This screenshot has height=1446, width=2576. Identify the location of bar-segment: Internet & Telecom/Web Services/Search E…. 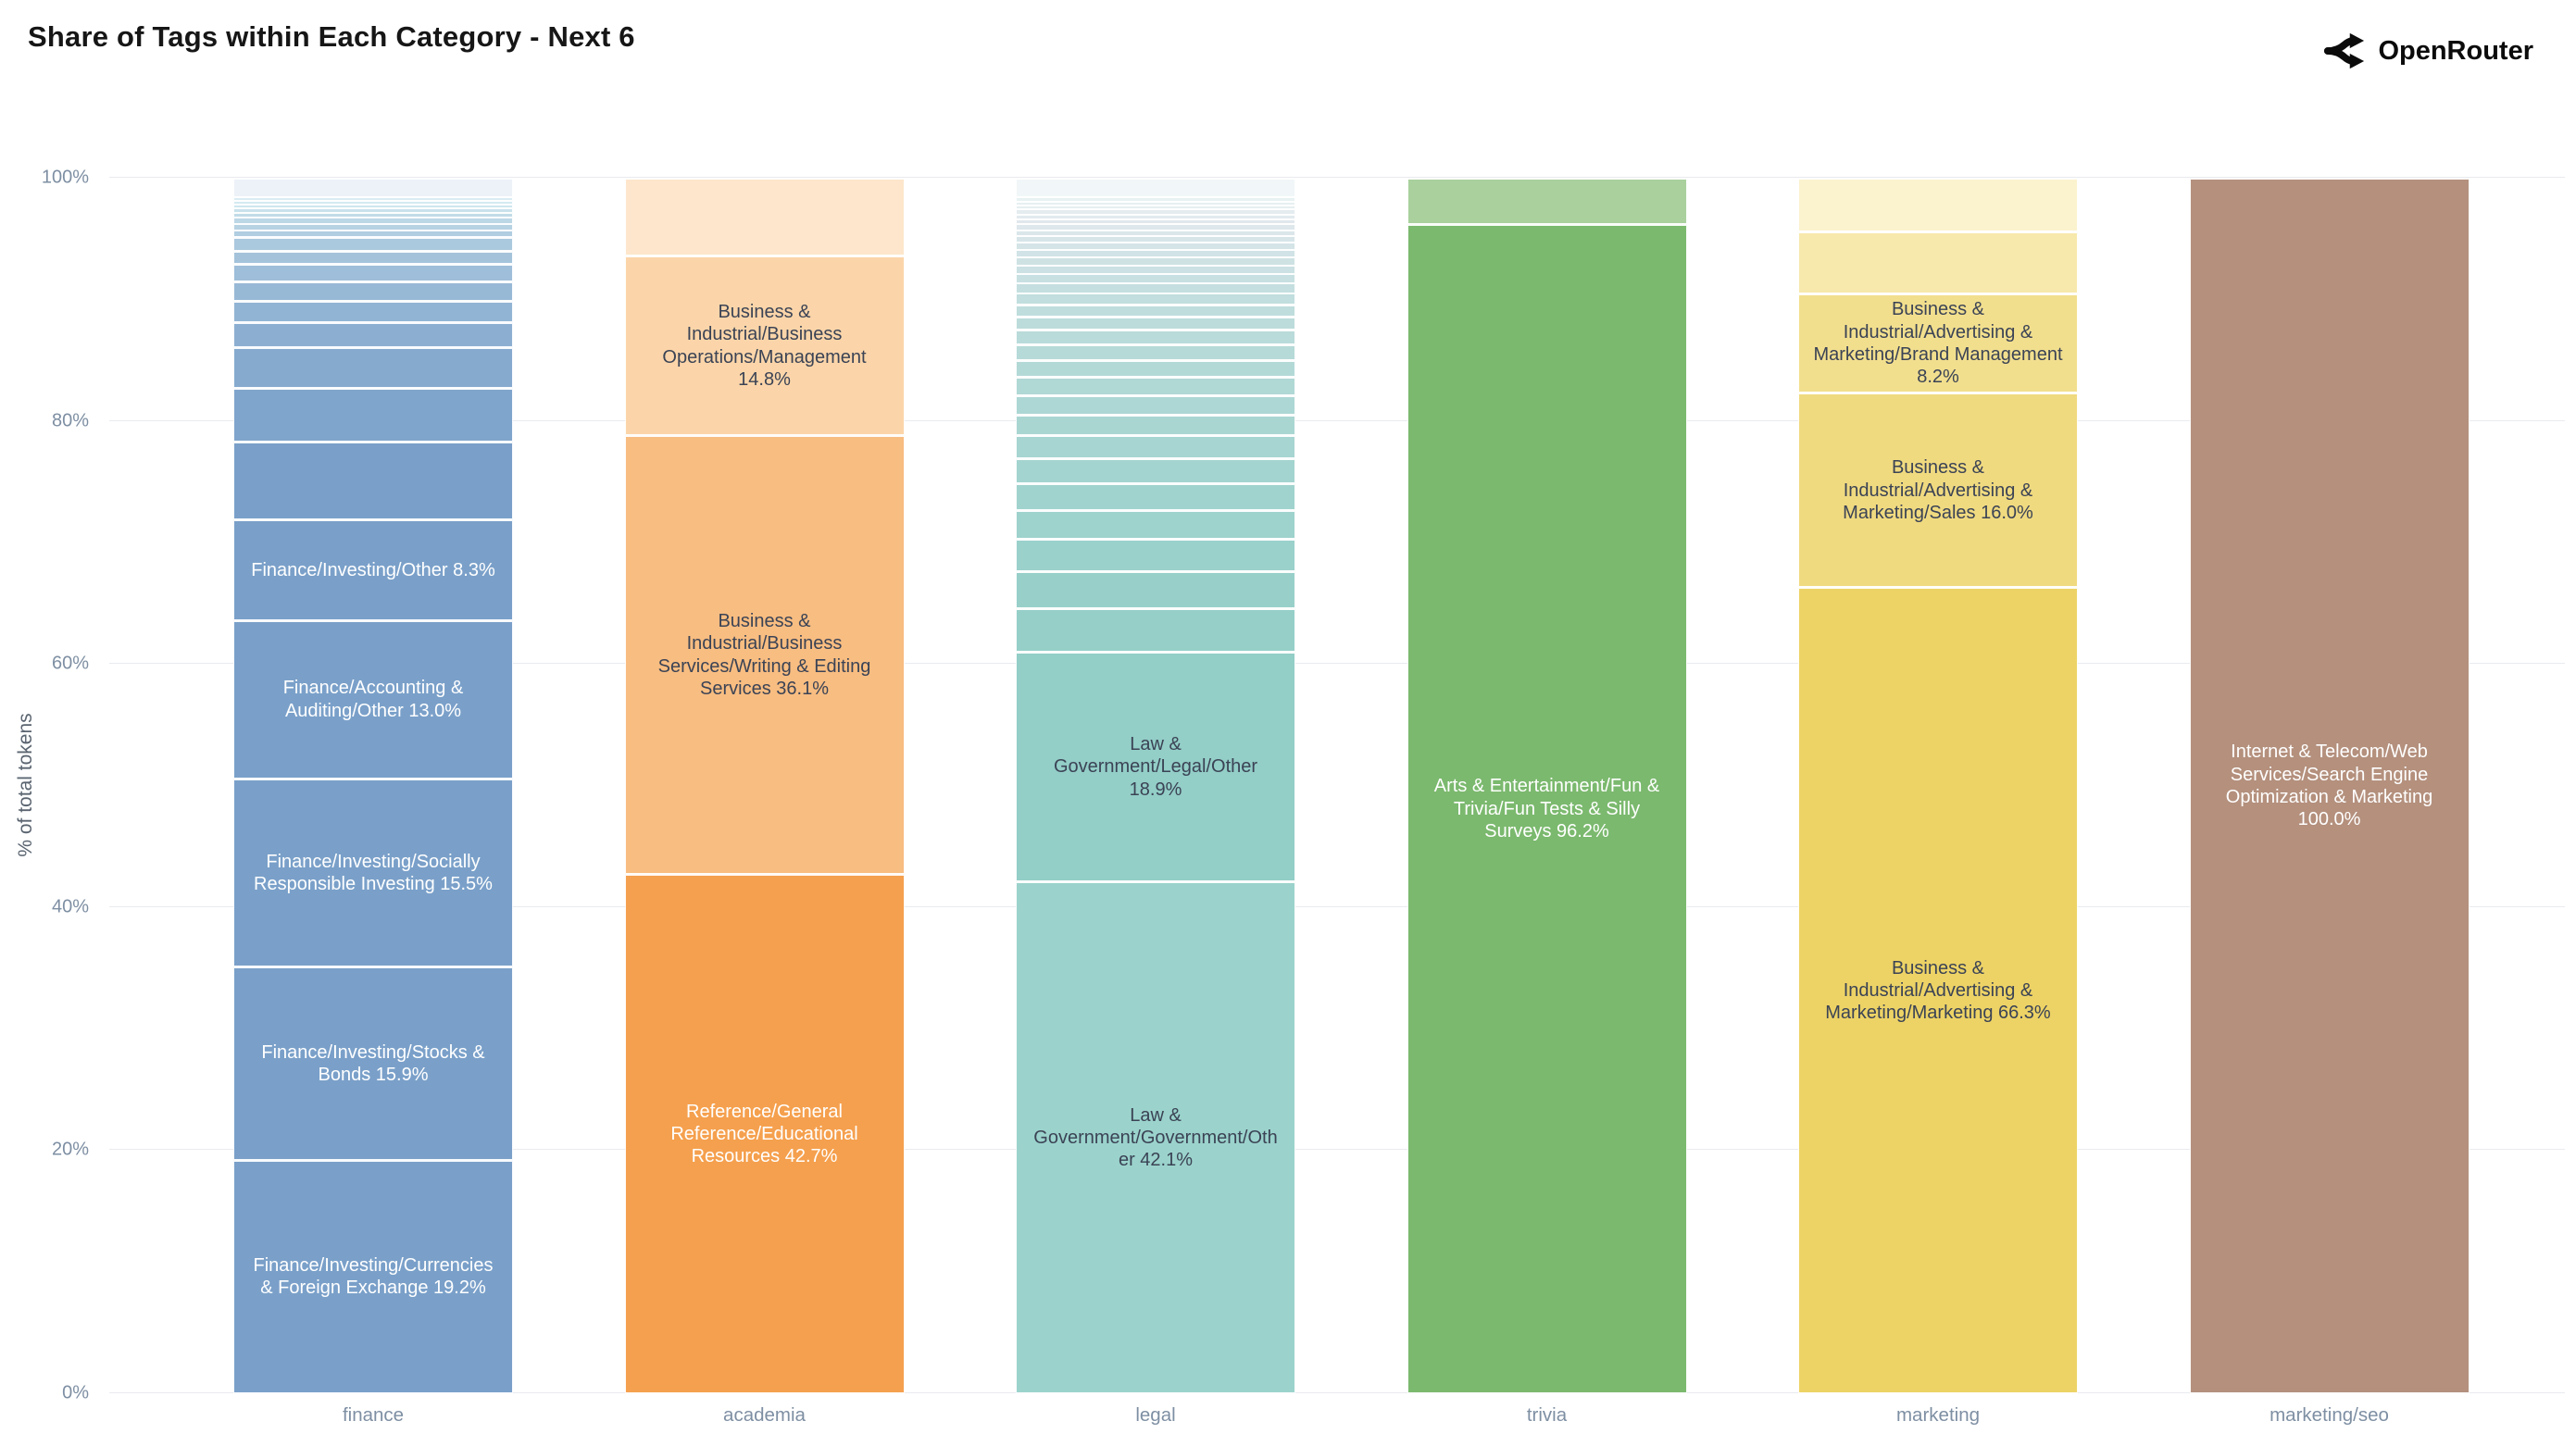
(2329, 785).